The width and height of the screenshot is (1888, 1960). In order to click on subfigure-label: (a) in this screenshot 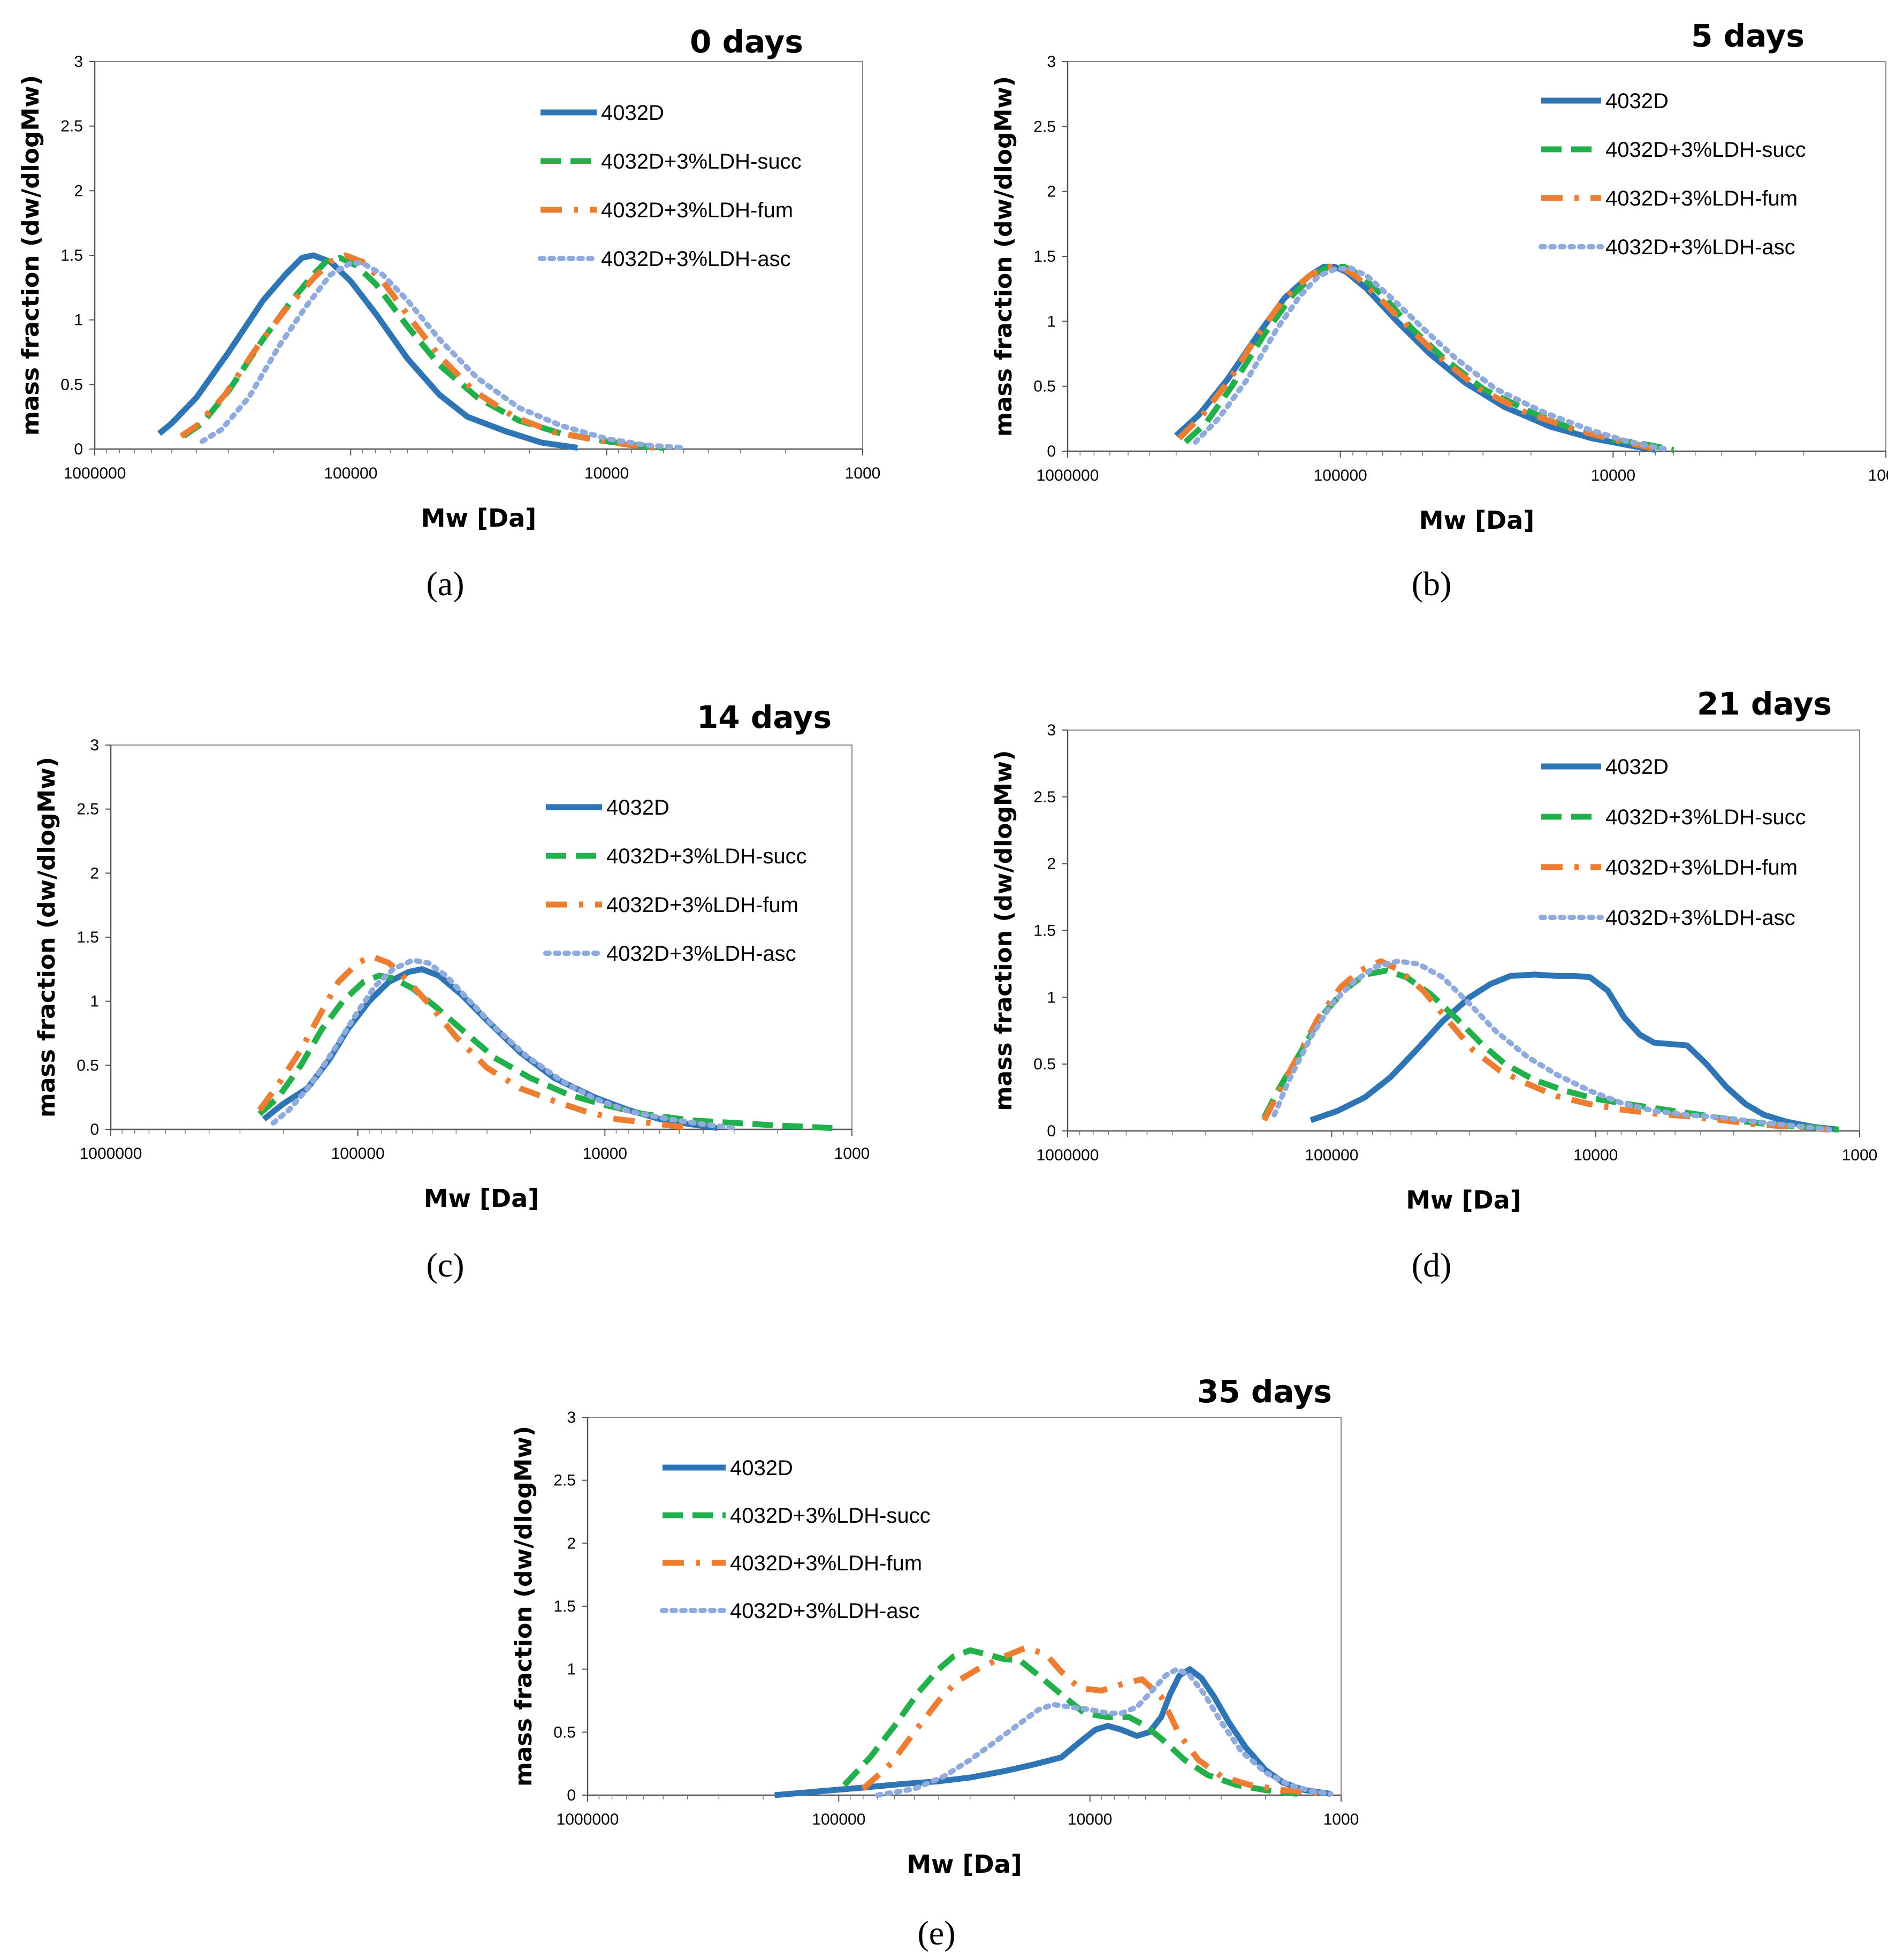, I will do `click(445, 584)`.